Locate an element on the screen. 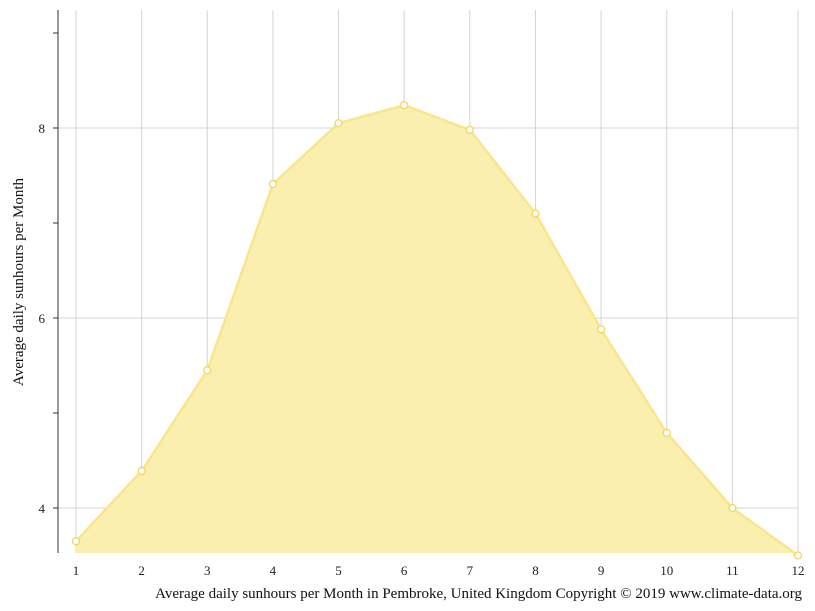  x-tick-label-5: 5 is located at coordinates (338, 570).